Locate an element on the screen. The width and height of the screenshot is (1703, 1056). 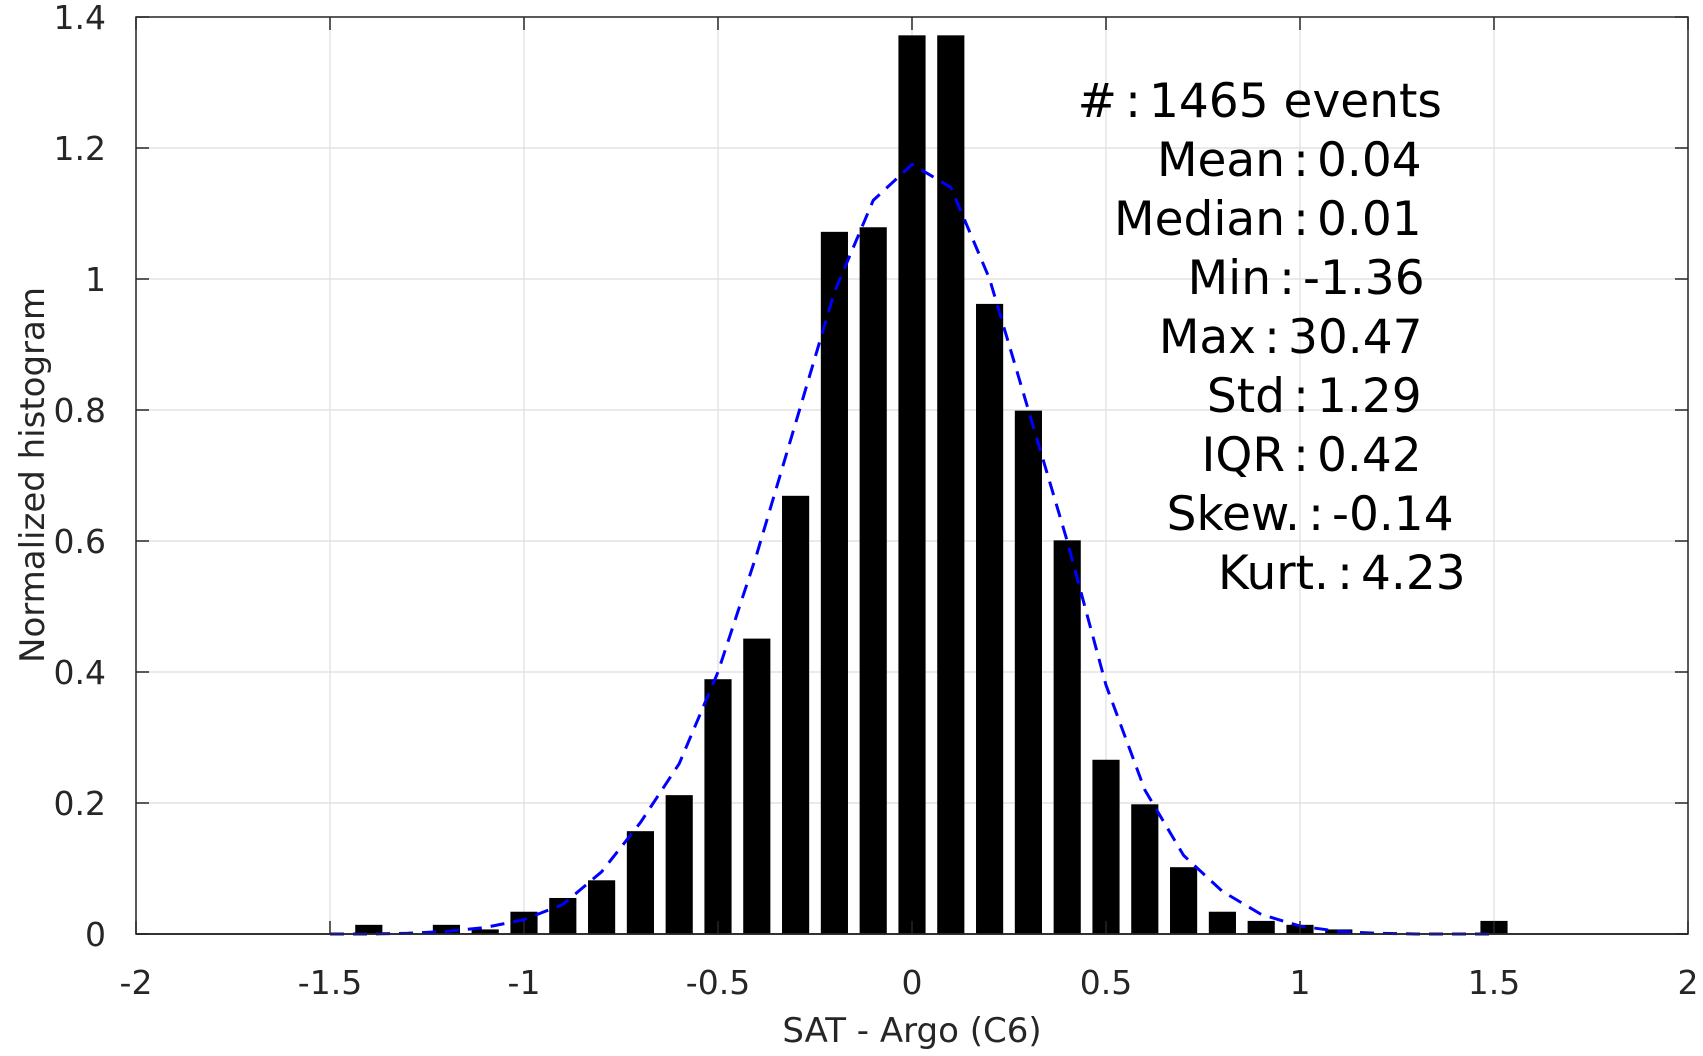
y-tick-label: 0.4 is located at coordinates (80, 672).